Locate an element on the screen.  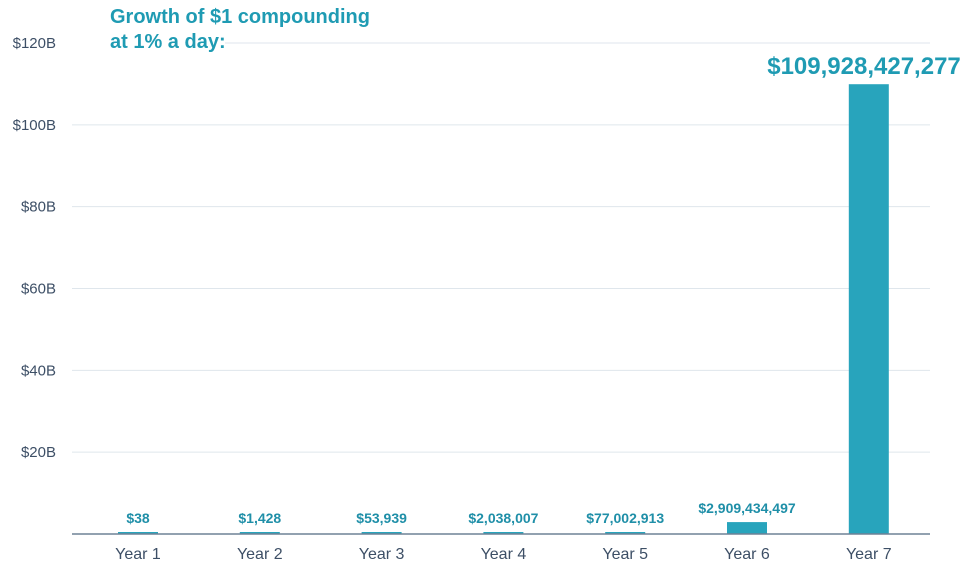
data-label: $109,928,427,277 is located at coordinates (864, 66).